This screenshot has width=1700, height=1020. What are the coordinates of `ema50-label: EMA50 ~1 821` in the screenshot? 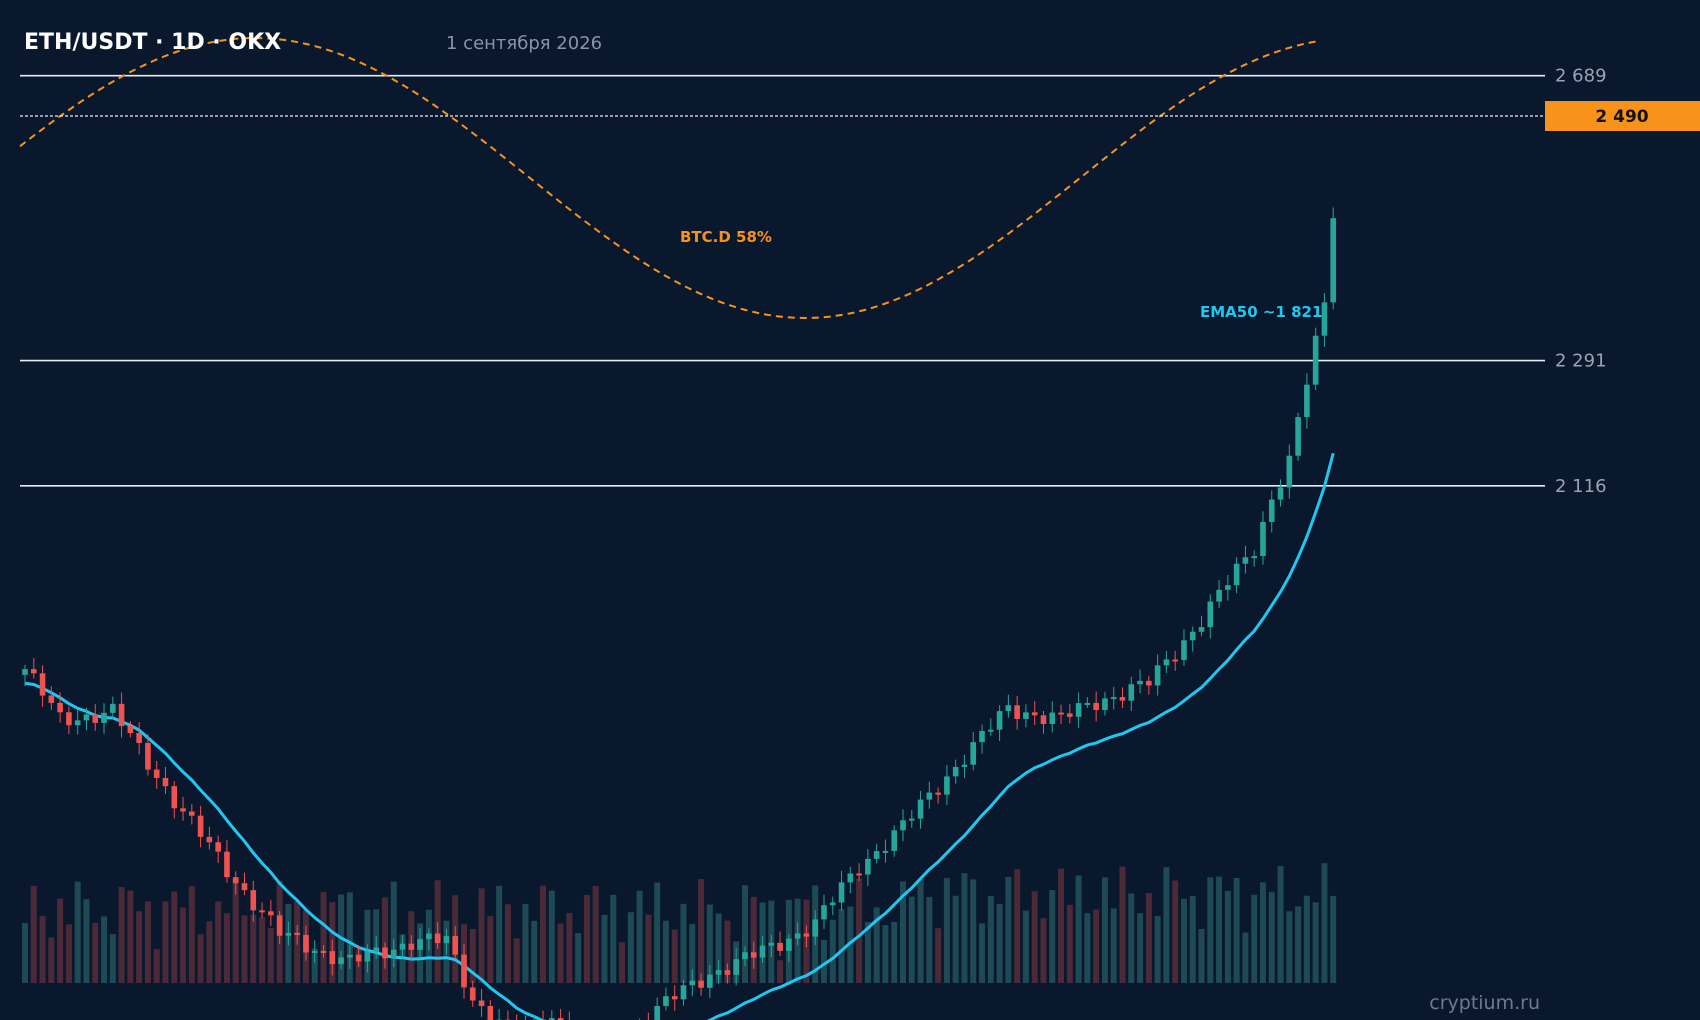 It's located at (1261, 312).